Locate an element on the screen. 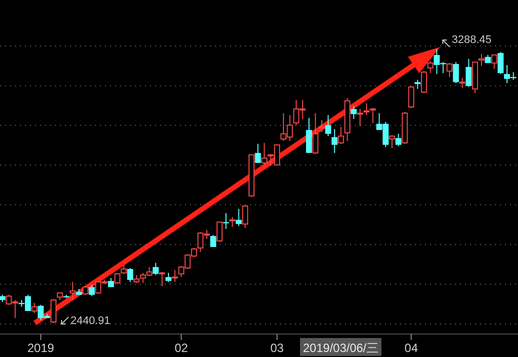 This screenshot has width=518, height=357. annotation: 2440.91 is located at coordinates (90, 321).